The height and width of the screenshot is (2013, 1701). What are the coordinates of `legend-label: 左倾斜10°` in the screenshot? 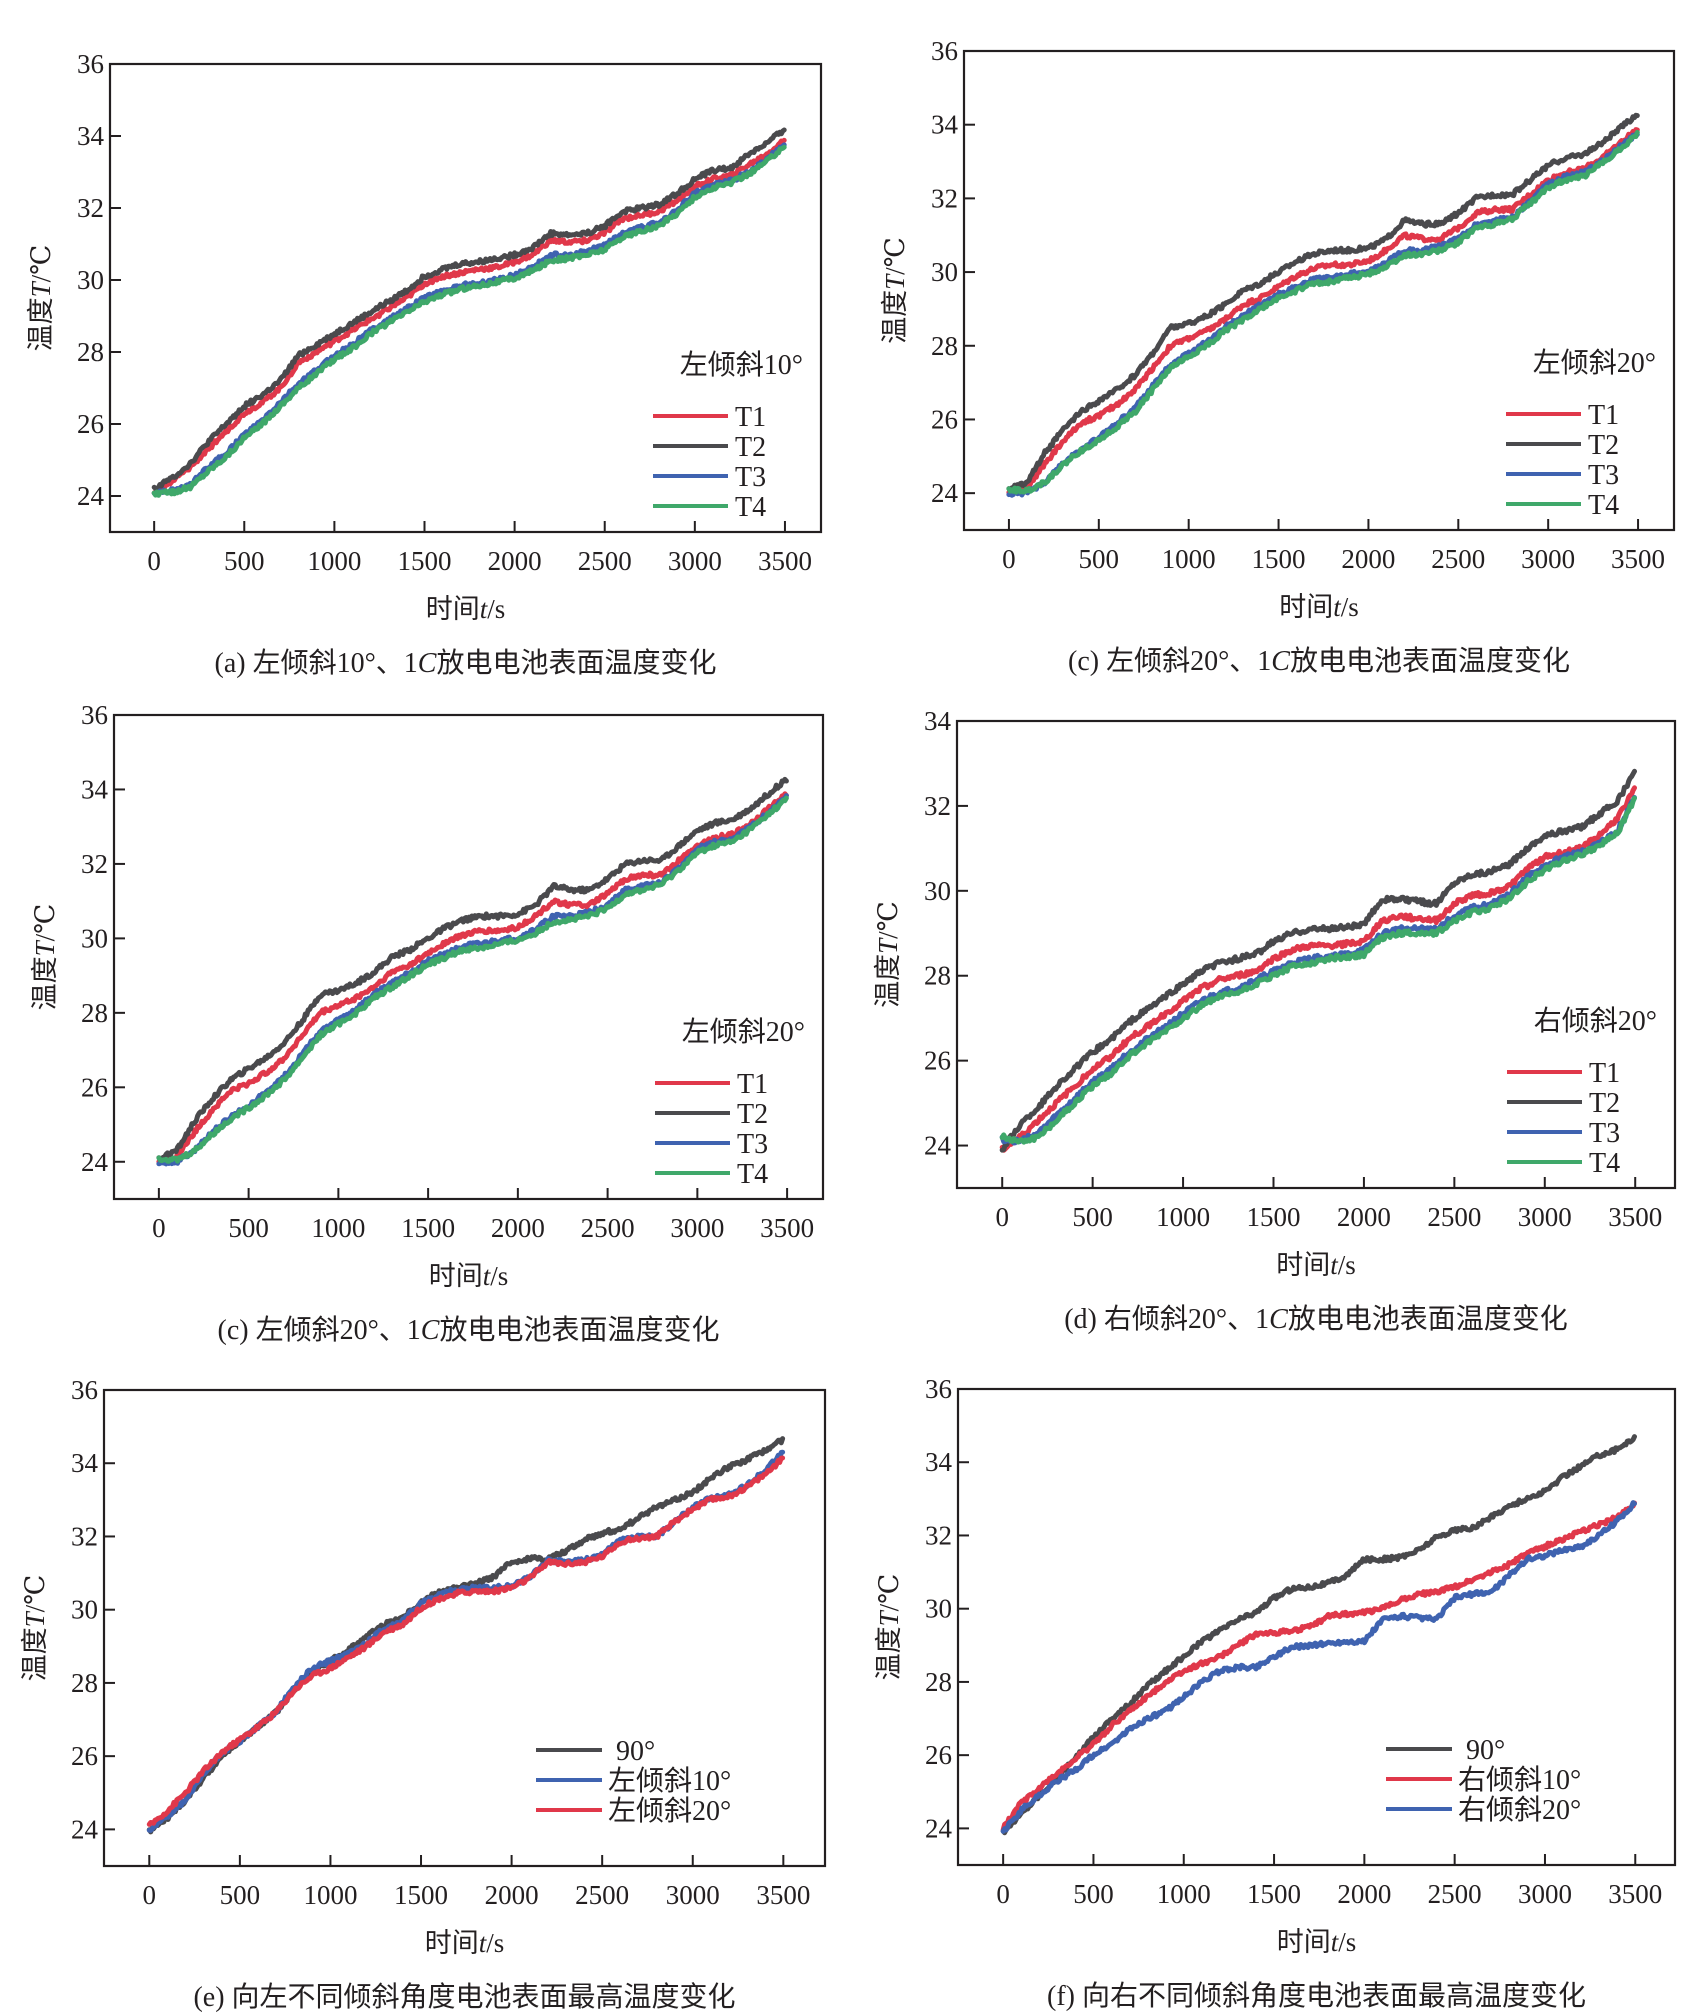 It's located at (669, 1781).